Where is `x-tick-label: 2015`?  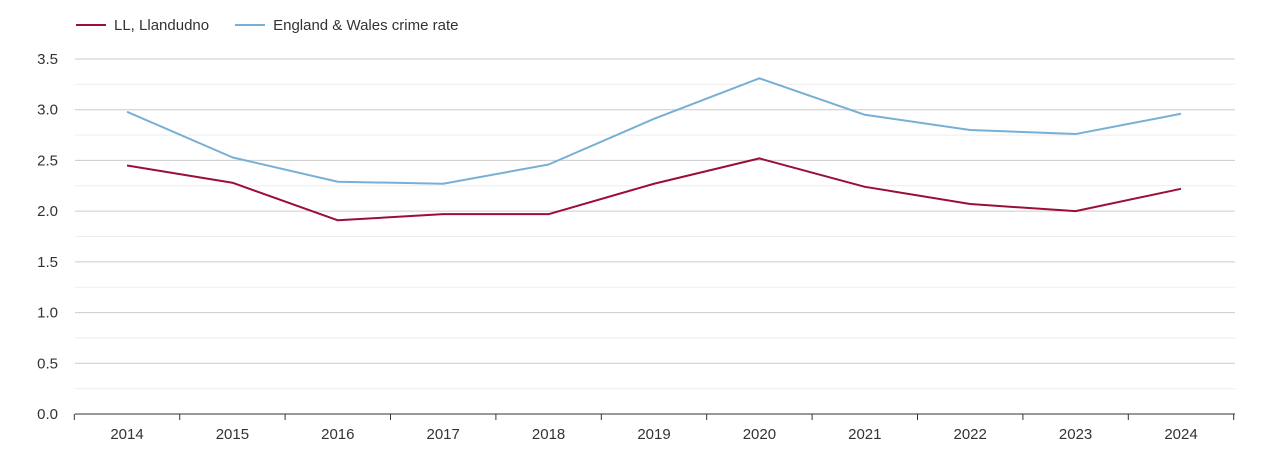 x-tick-label: 2015 is located at coordinates (232, 434).